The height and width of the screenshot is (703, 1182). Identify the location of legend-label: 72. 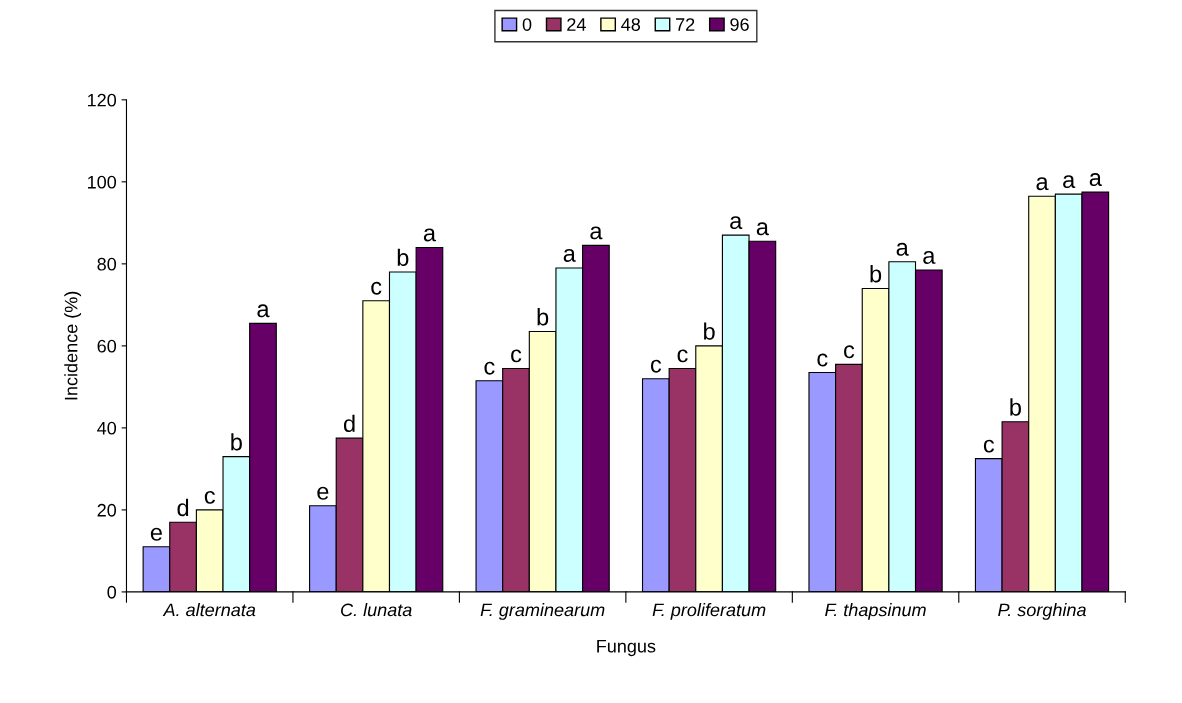
(685, 24).